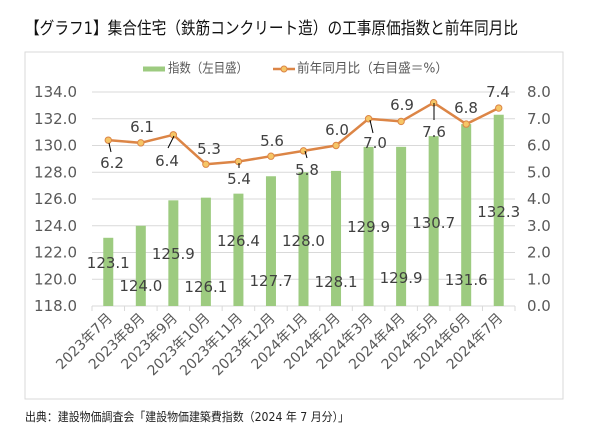 This screenshot has height=446, width=600. I want to click on line-series, so click(303, 133).